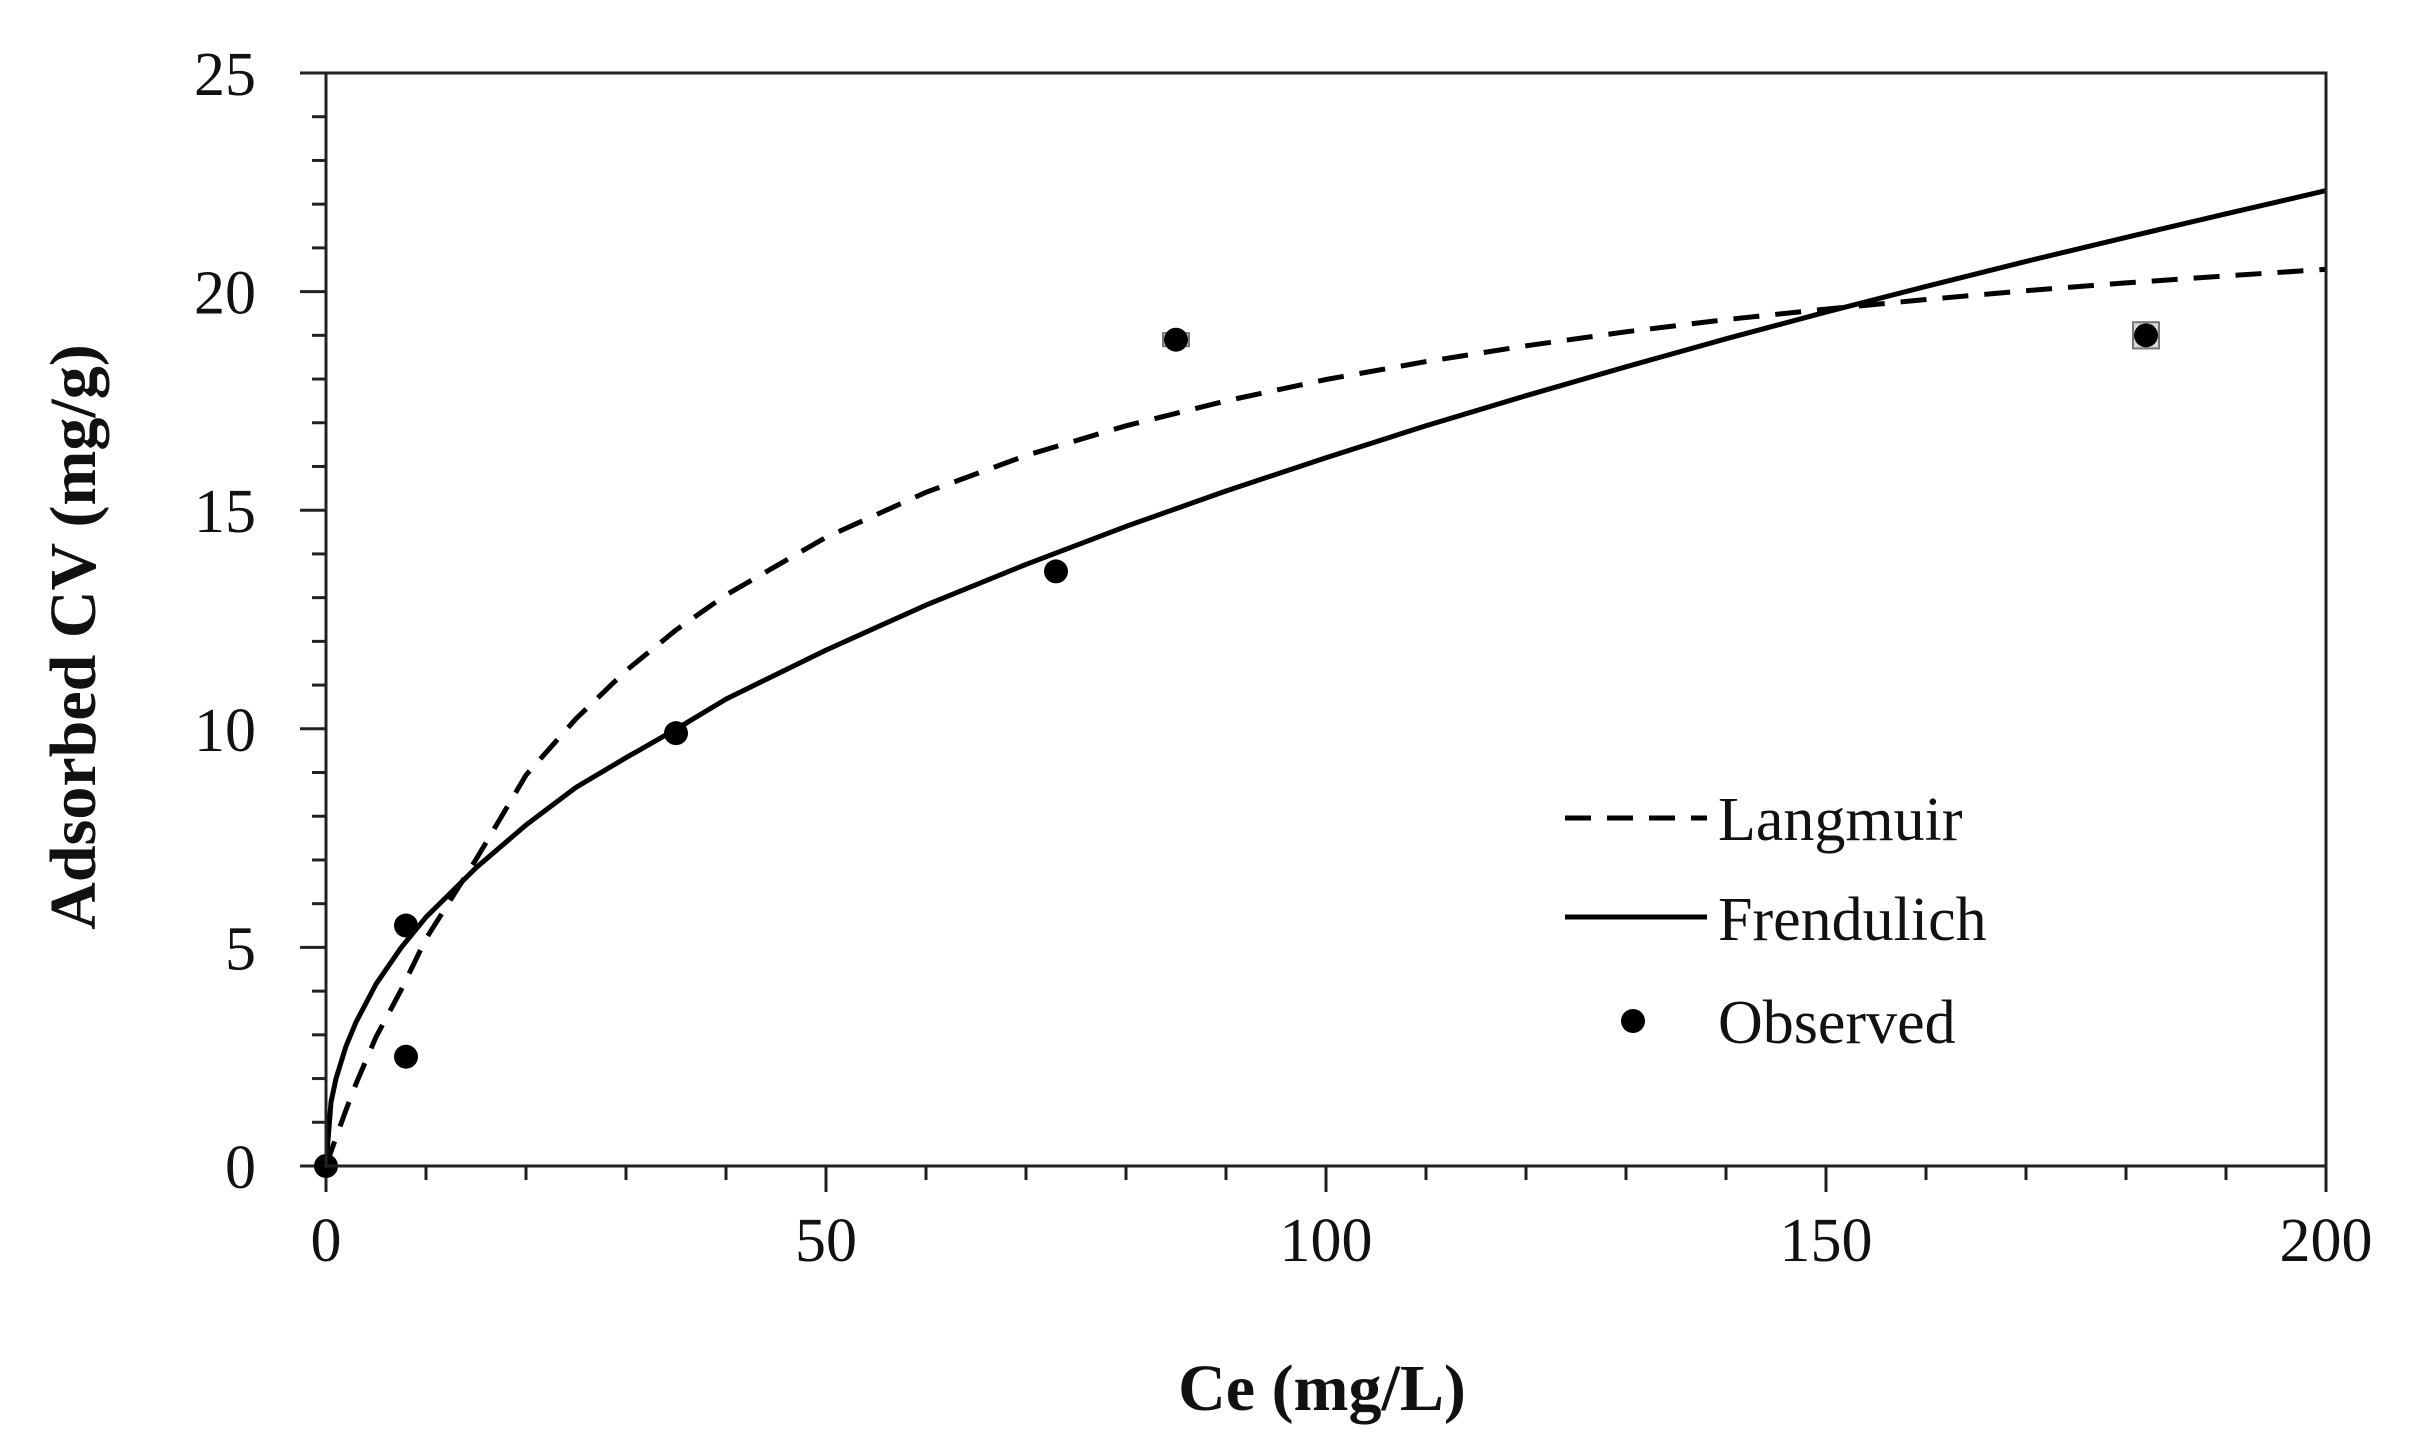 This screenshot has width=2409, height=1455. I want to click on legend: Langmuir Frendulich Observed, so click(1776, 921).